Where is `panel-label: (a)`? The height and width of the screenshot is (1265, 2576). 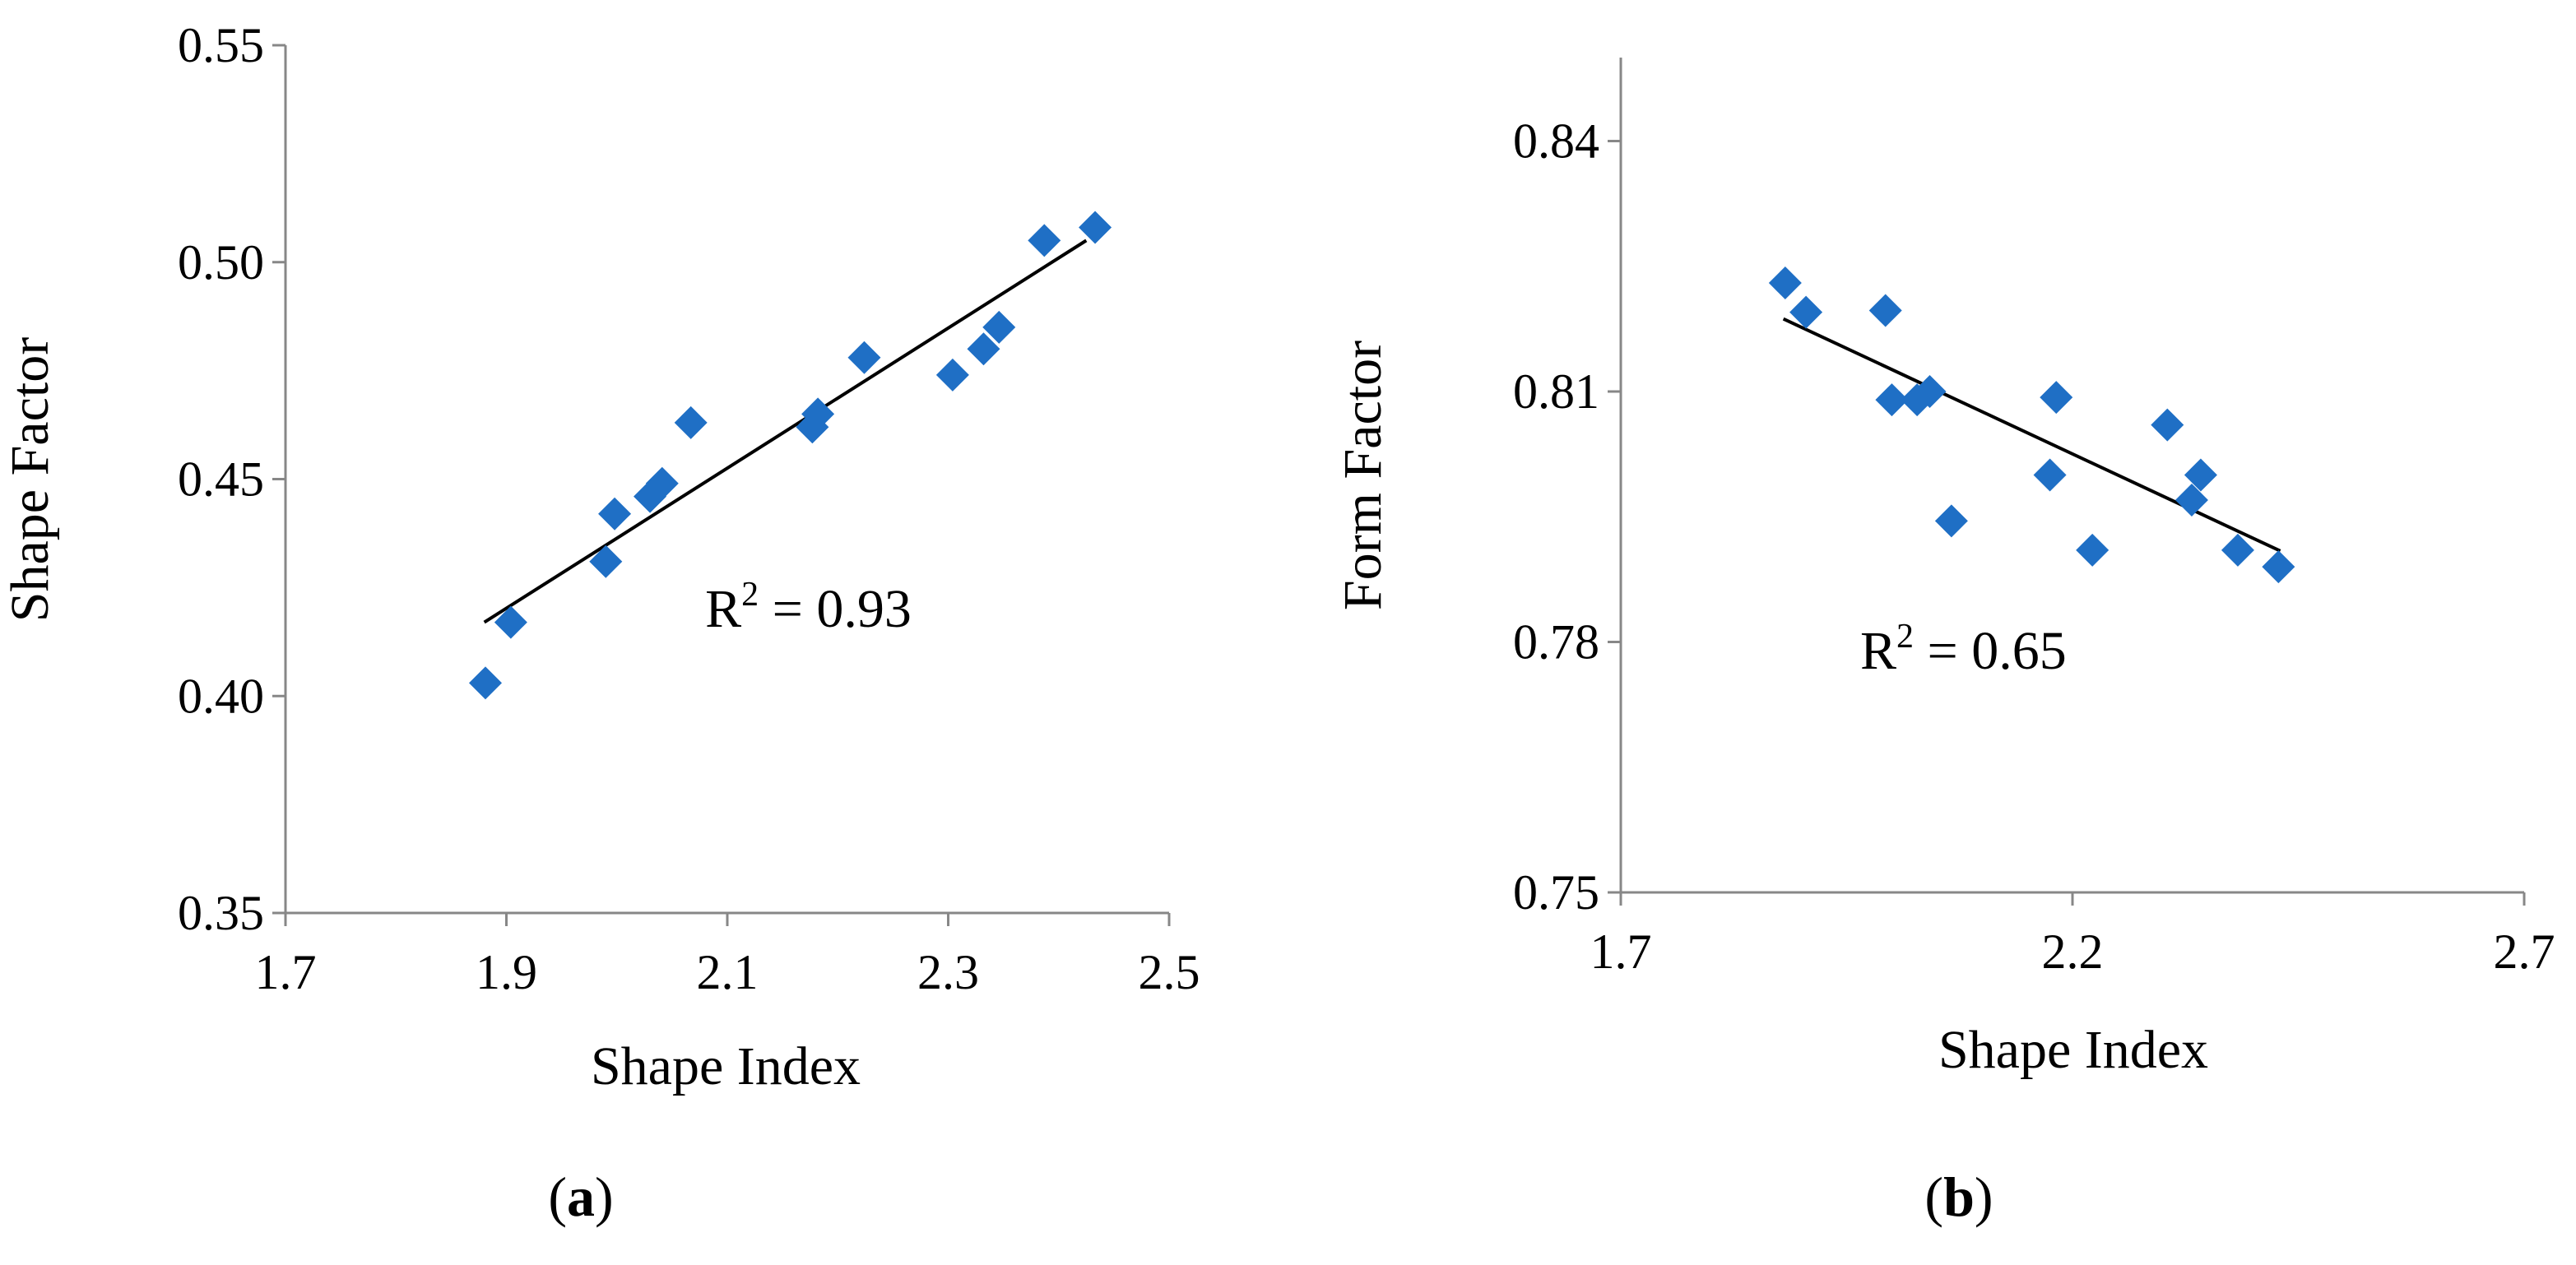
panel-label: (a) is located at coordinates (581, 1196).